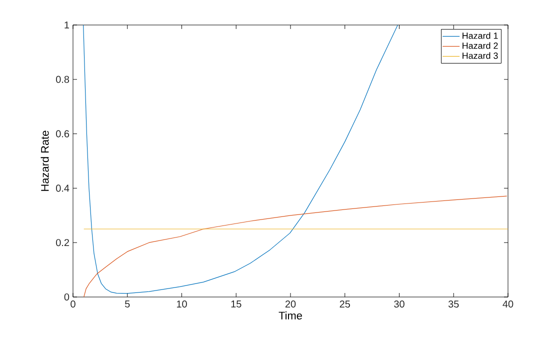 Image resolution: width=560 pixels, height=337 pixels. What do you see at coordinates (67, 25) in the screenshot?
I see `y-tick-label: 1` at bounding box center [67, 25].